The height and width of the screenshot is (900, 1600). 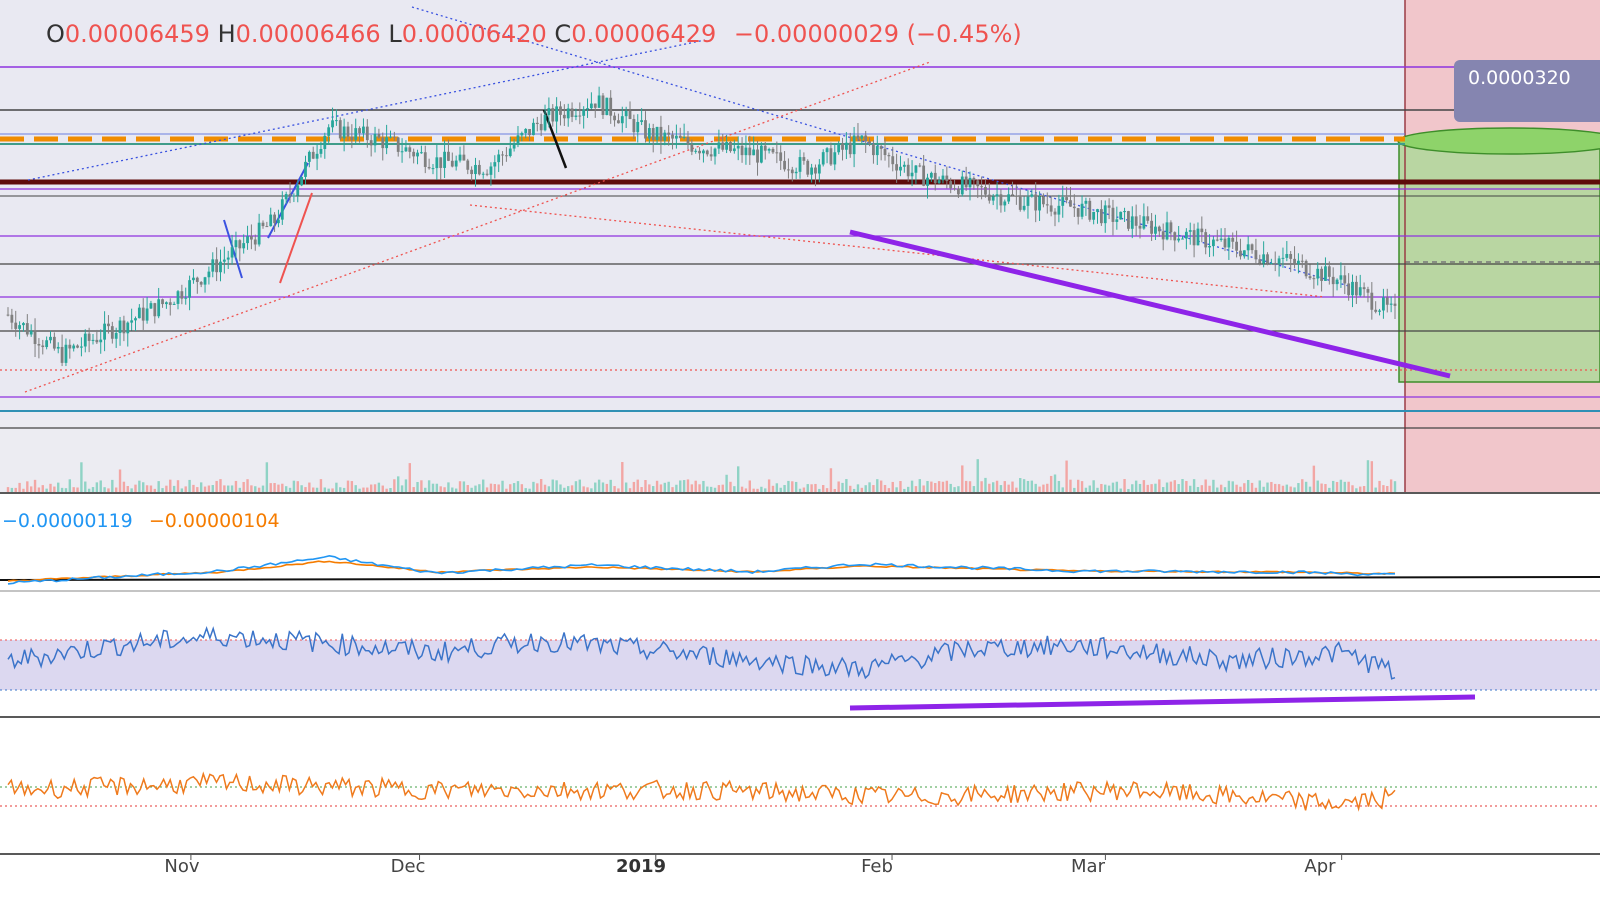 I want to click on pattern-line, so click(x=555, y=139).